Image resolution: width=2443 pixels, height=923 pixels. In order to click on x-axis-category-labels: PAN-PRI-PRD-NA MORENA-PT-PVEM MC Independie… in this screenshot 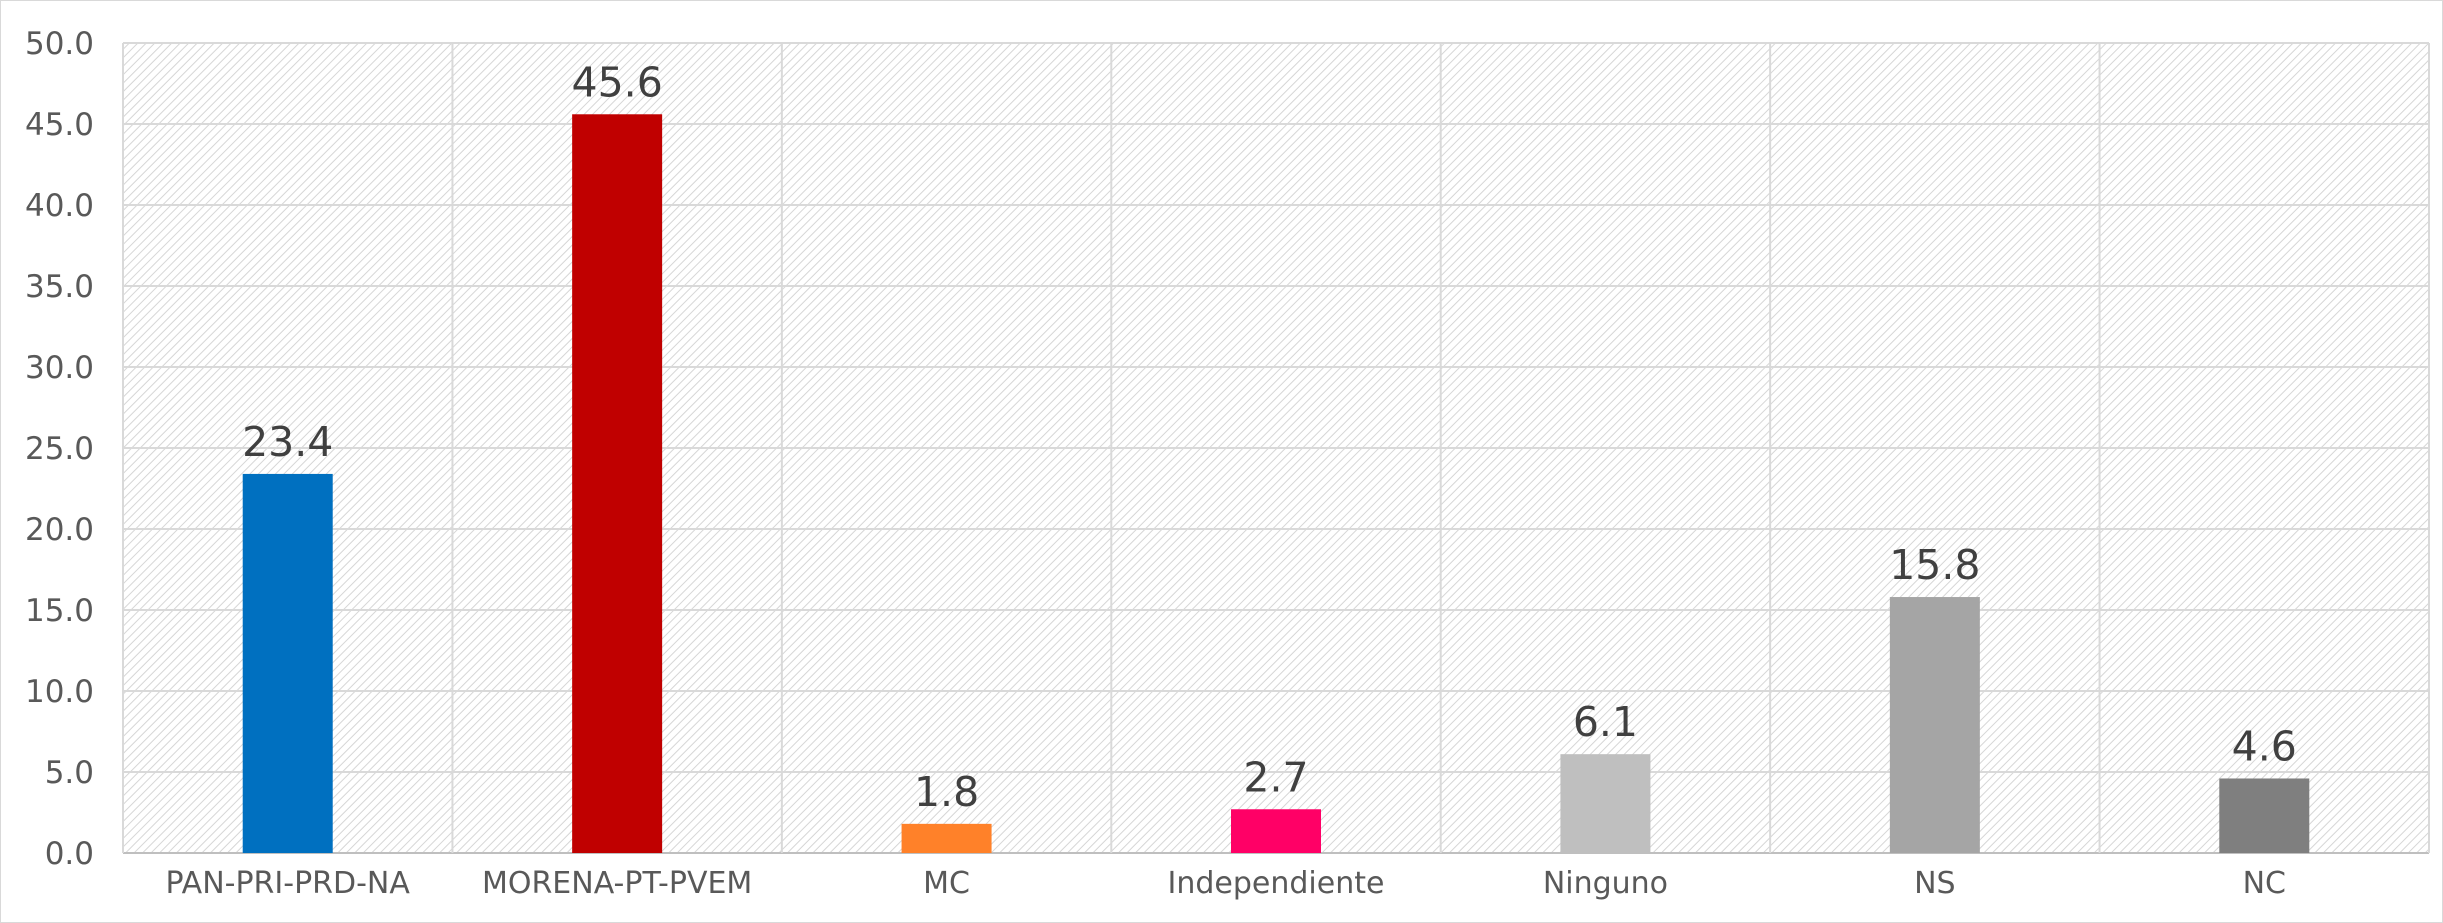, I will do `click(1226, 883)`.